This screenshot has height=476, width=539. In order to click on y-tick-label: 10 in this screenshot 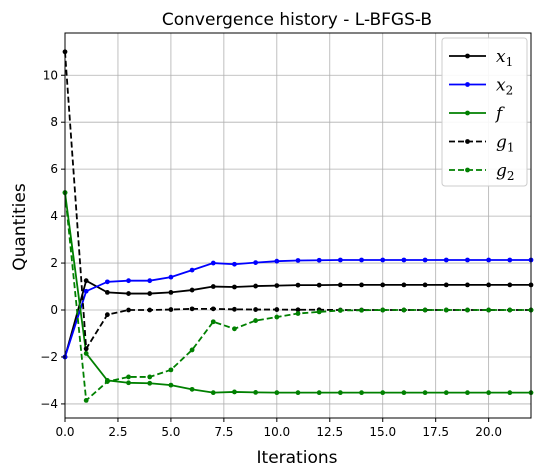, I will do `click(50, 75)`.